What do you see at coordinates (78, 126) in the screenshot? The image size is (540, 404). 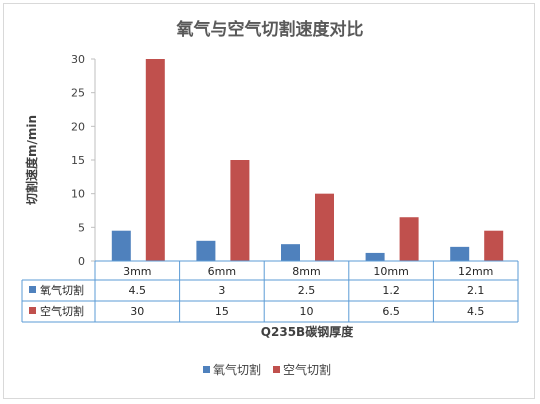 I see `y-tick-label: 20` at bounding box center [78, 126].